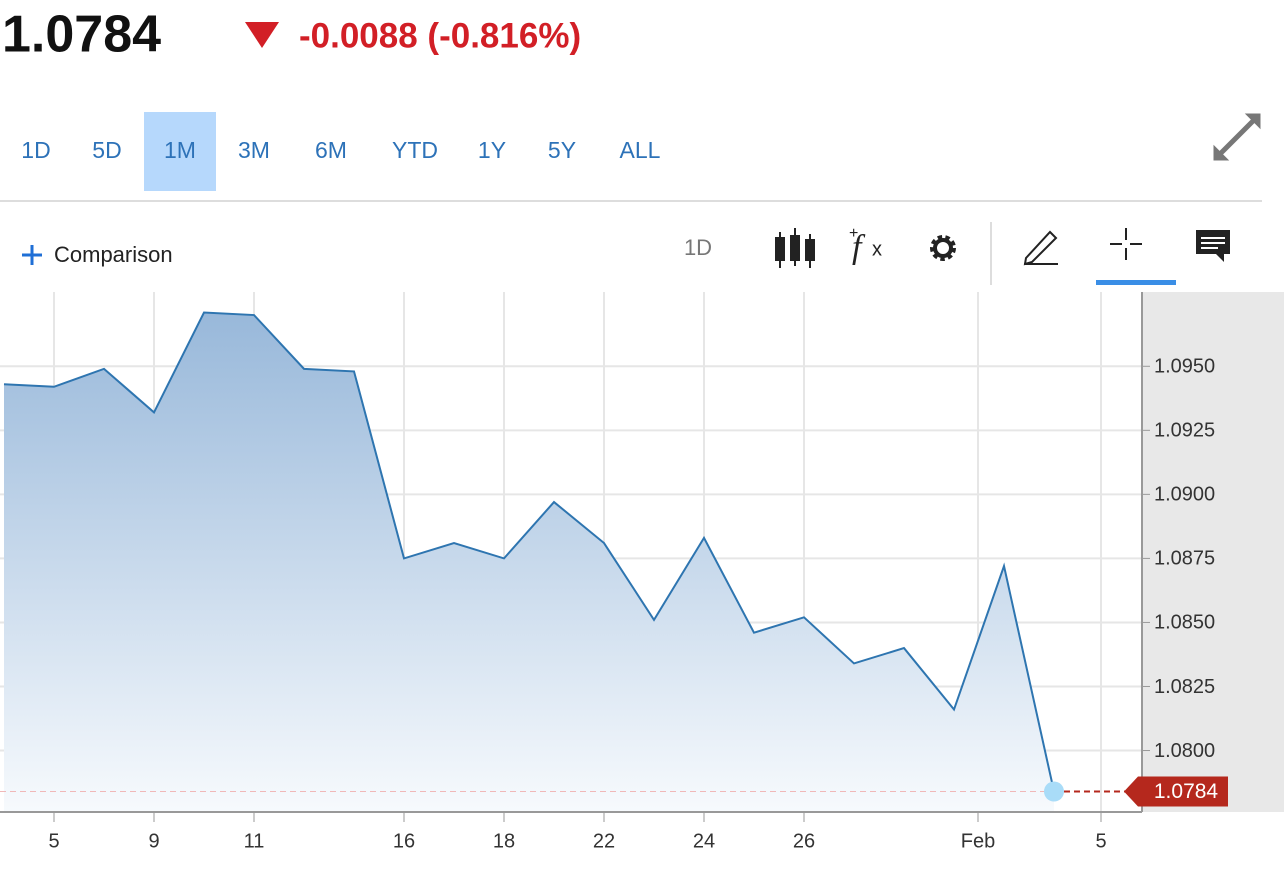 Image resolution: width=1284 pixels, height=874 pixels. Describe the element at coordinates (415, 150) in the screenshot. I see `tab: YTD` at that location.